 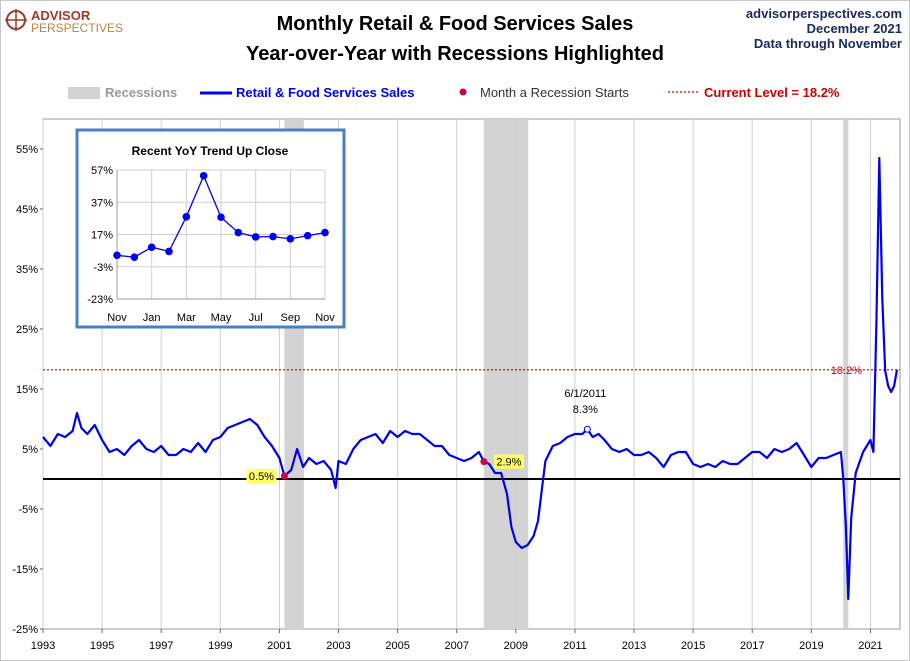 I want to click on inset-frame, so click(x=210, y=228).